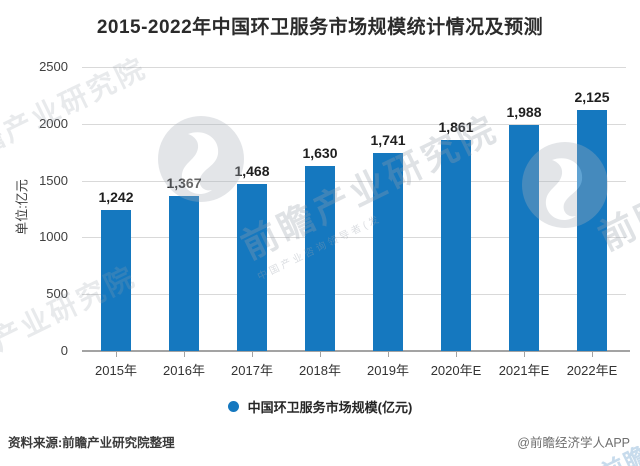 The image size is (640, 466). What do you see at coordinates (618, 425) in the screenshot?
I see `watermark-corner-text: 前瞻产业研究院` at bounding box center [618, 425].